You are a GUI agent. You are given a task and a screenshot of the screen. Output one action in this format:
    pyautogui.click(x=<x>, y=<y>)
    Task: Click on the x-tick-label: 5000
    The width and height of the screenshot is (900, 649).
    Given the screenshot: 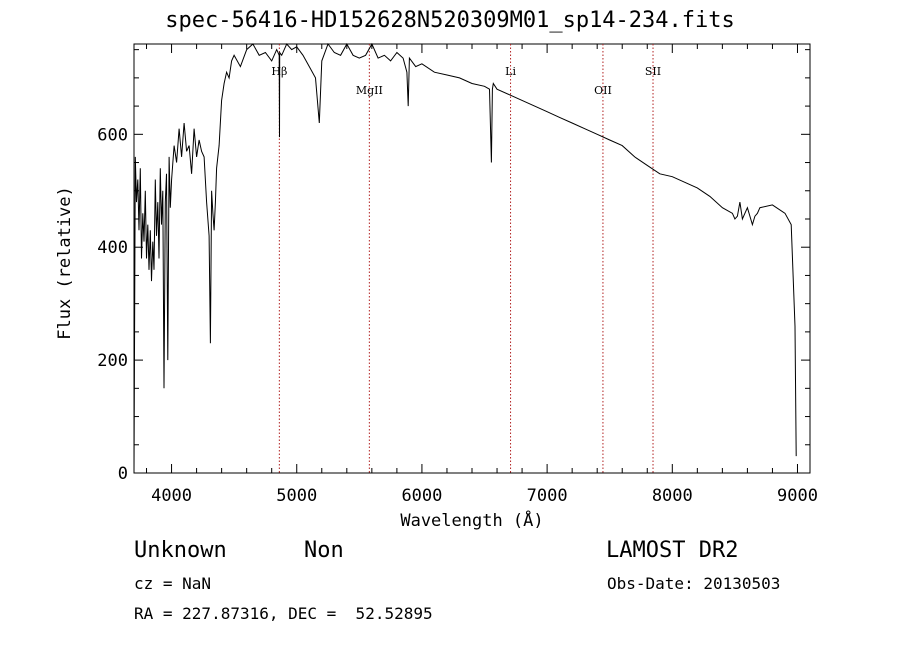 What is the action you would take?
    pyautogui.click(x=296, y=496)
    